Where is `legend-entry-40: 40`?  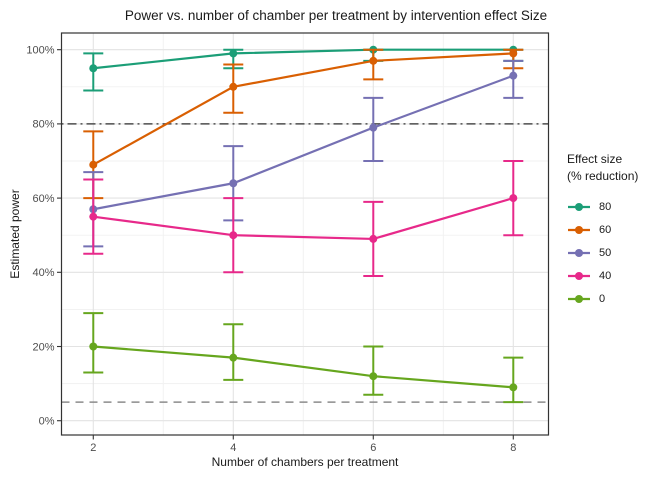
legend-entry-40: 40 is located at coordinates (602, 275).